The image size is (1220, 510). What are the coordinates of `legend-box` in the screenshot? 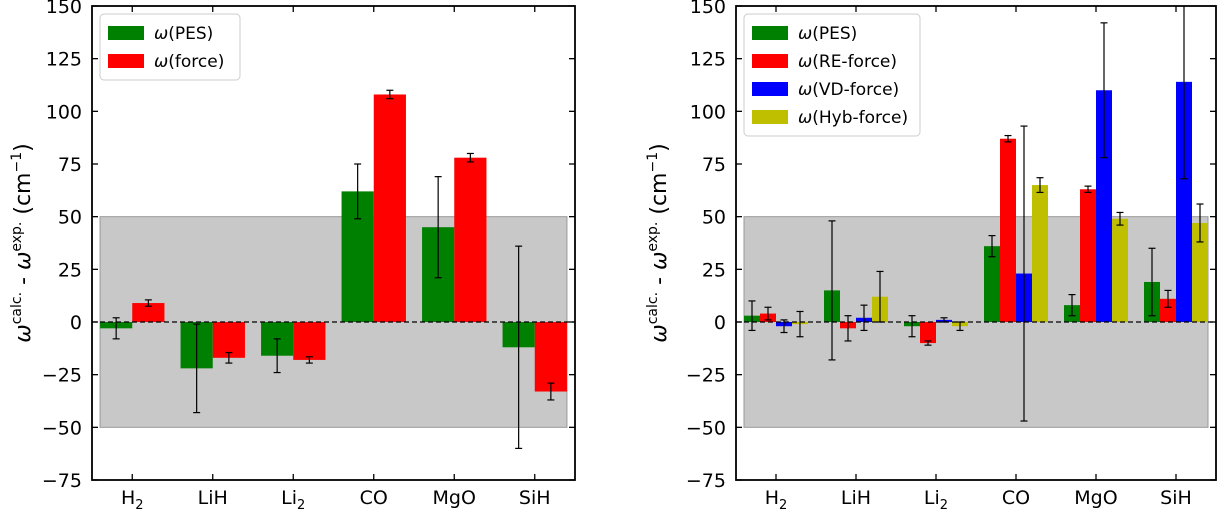 It's located at (832, 75).